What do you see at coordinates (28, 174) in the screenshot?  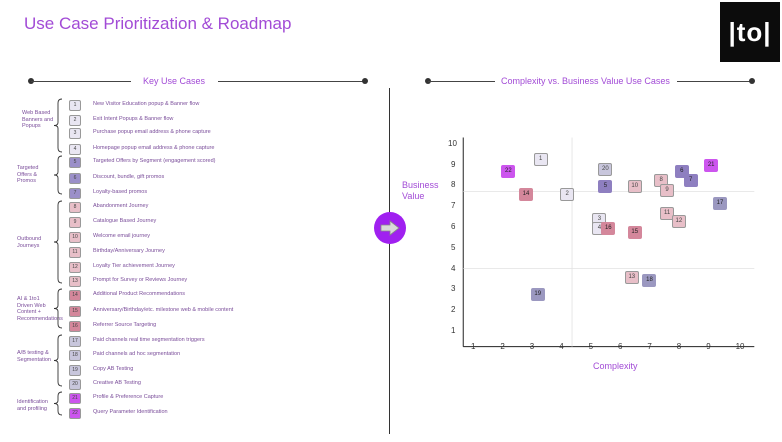 I see `group-label: Targeted Offers & Promos` at bounding box center [28, 174].